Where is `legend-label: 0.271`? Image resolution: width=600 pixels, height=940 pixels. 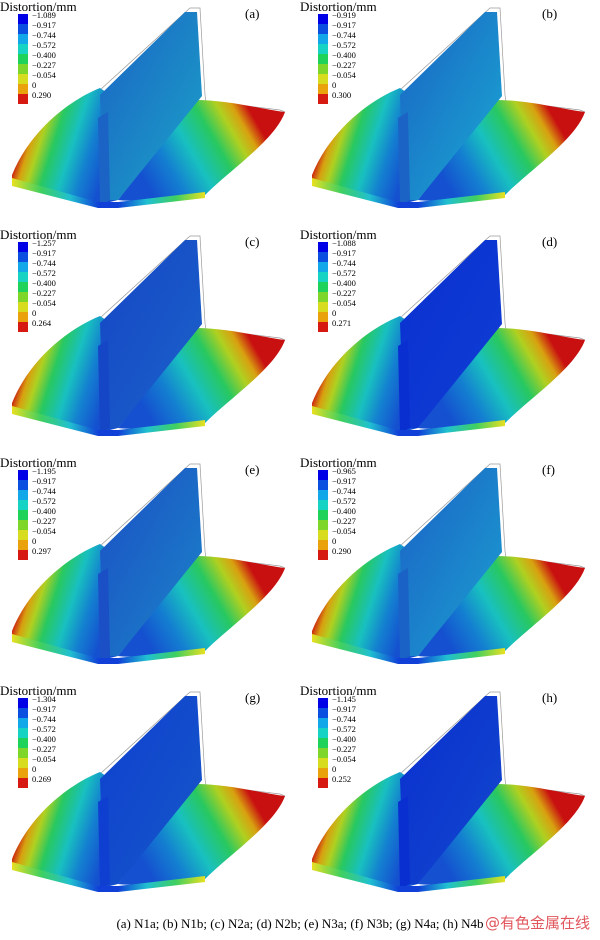
legend-label: 0.271 is located at coordinates (342, 323).